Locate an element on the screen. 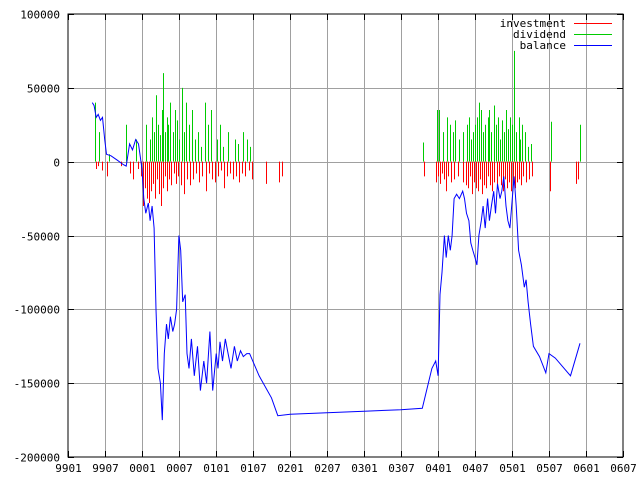 The image size is (640, 480). x-tick-label: 0407 is located at coordinates (475, 468).